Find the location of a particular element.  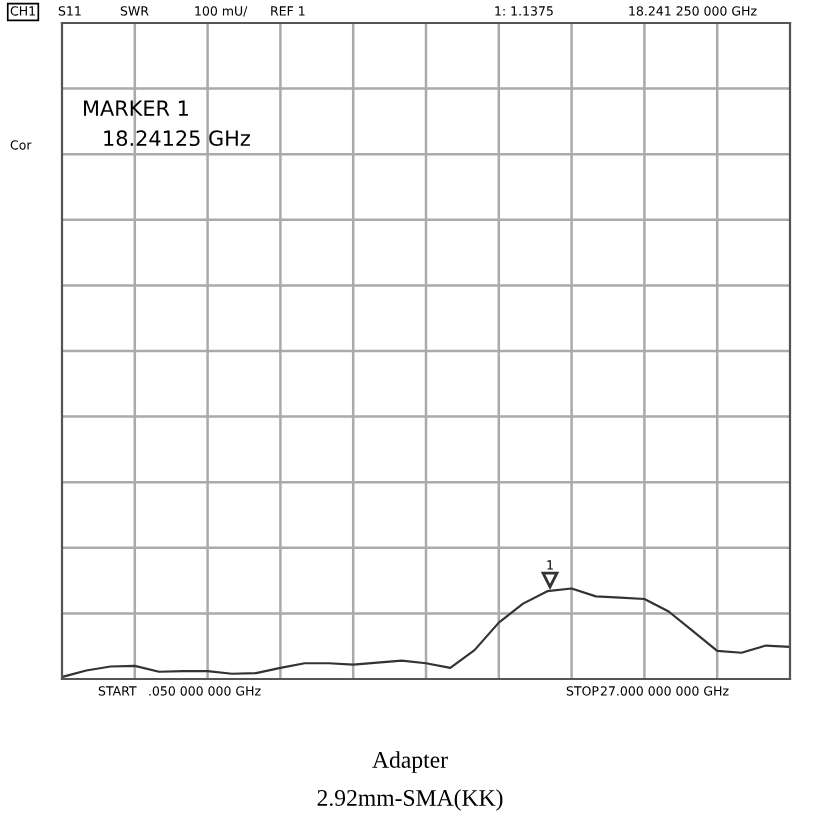

text: 2.92mm-SMA(KK) is located at coordinates (410, 800).